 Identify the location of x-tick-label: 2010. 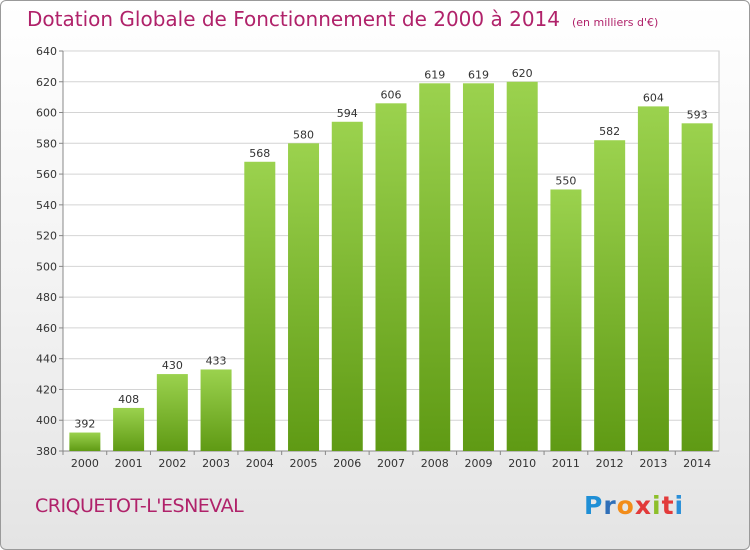
(522, 463).